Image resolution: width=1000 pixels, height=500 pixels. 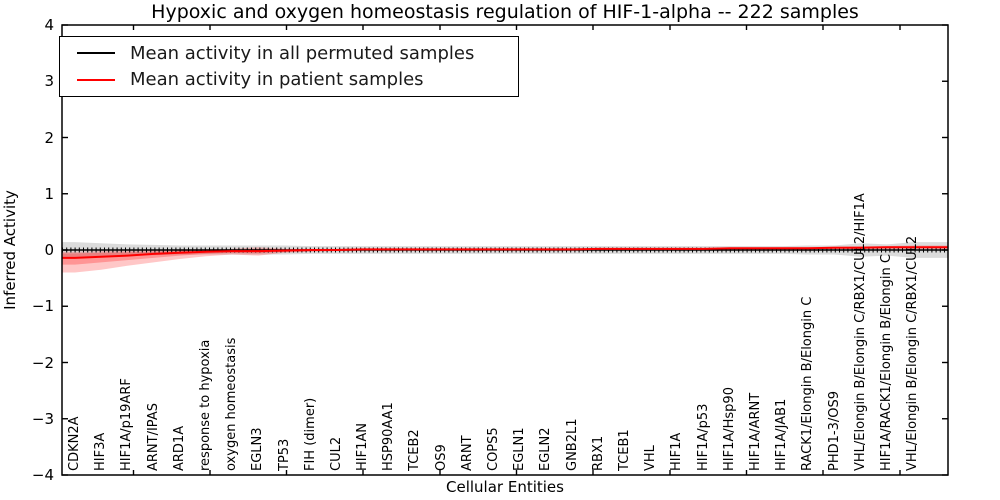 What do you see at coordinates (127, 424) in the screenshot?
I see `x-category-label: HIF1A/p19ARF` at bounding box center [127, 424].